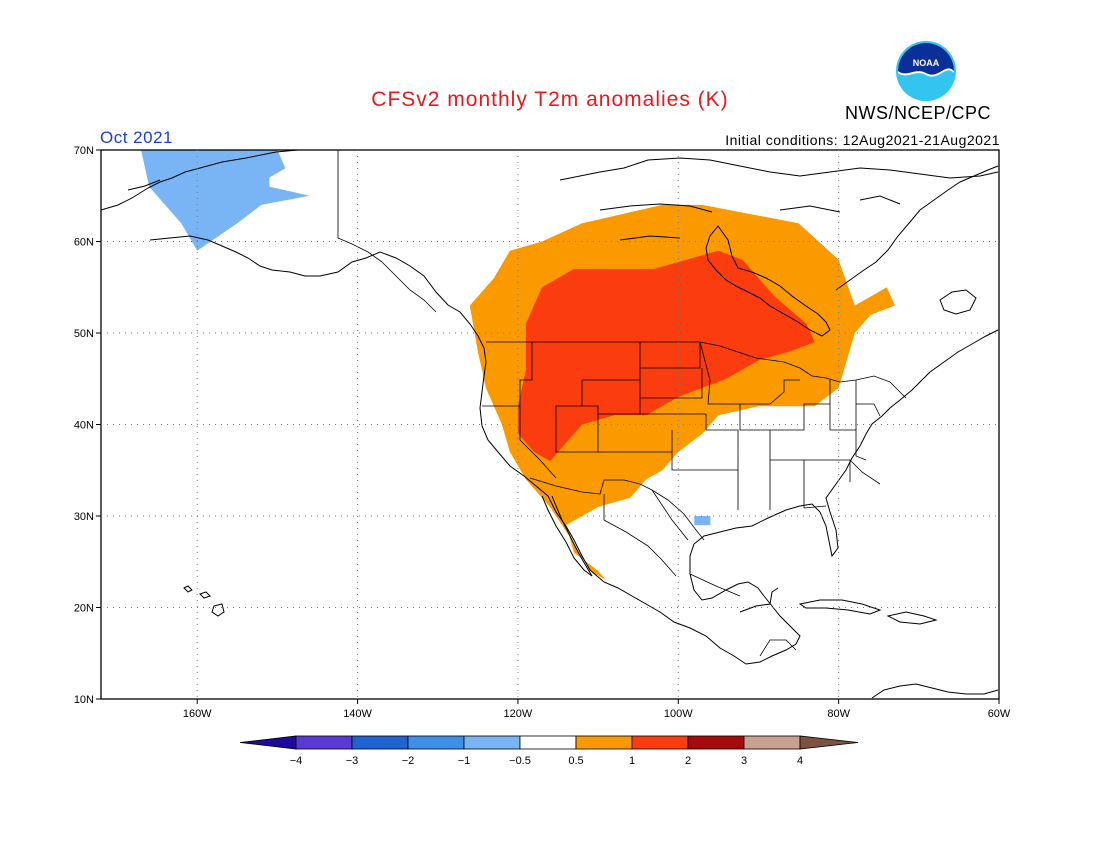 The width and height of the screenshot is (1100, 850). Describe the element at coordinates (408, 761) in the screenshot. I see `colorbar-label: −2` at that location.